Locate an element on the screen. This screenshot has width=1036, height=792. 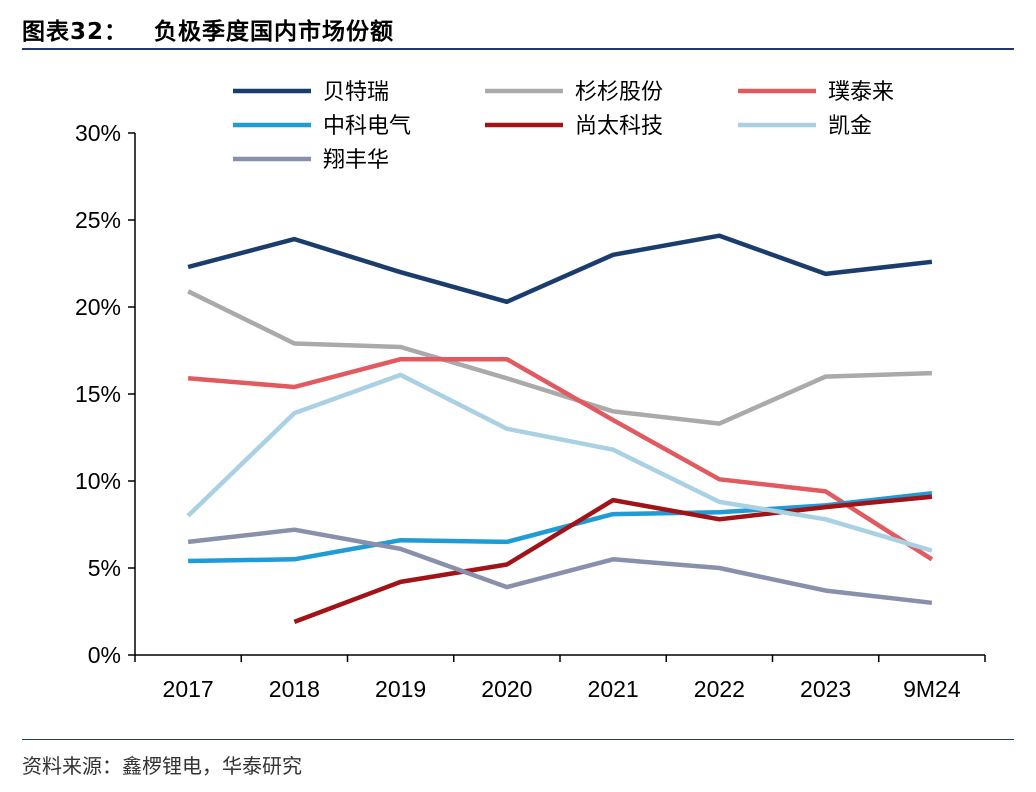
legend-label: 尚太科技 is located at coordinates (619, 126).